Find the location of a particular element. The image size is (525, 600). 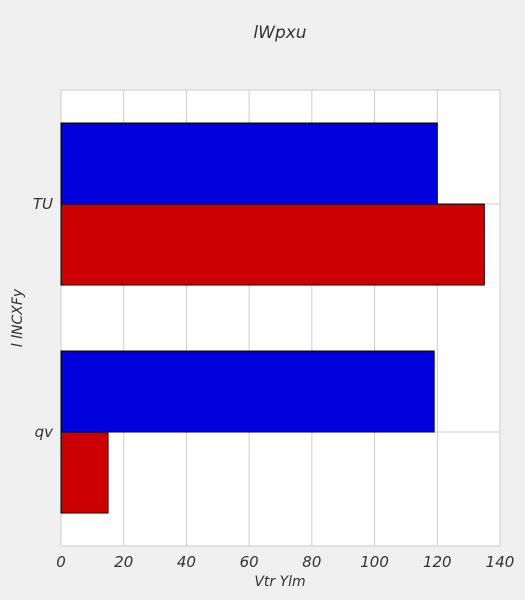

x-tick-label: 80 is located at coordinates (311, 562).